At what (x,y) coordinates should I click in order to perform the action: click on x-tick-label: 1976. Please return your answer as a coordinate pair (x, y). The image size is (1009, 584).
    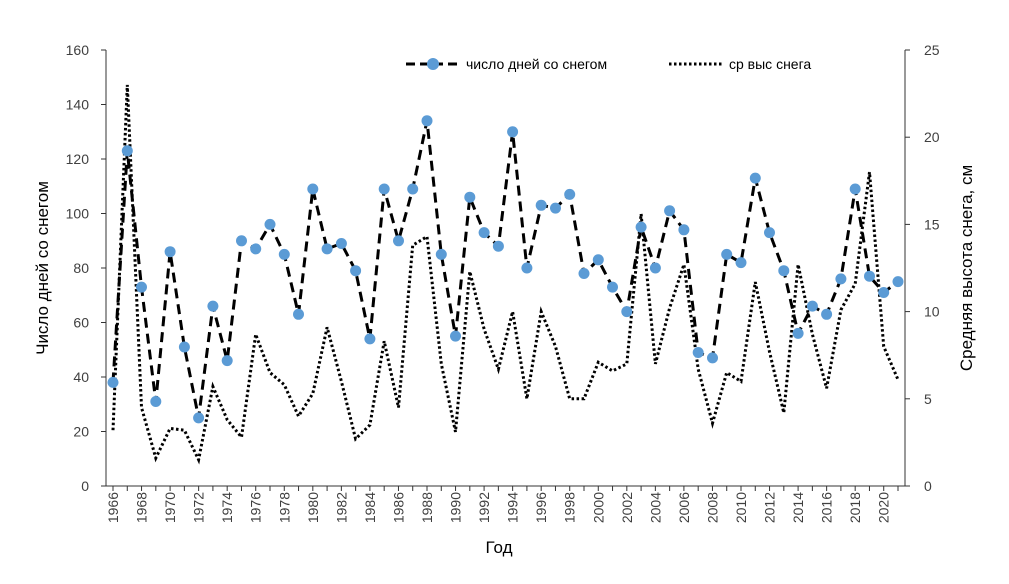
    Looking at the image, I should click on (256, 507).